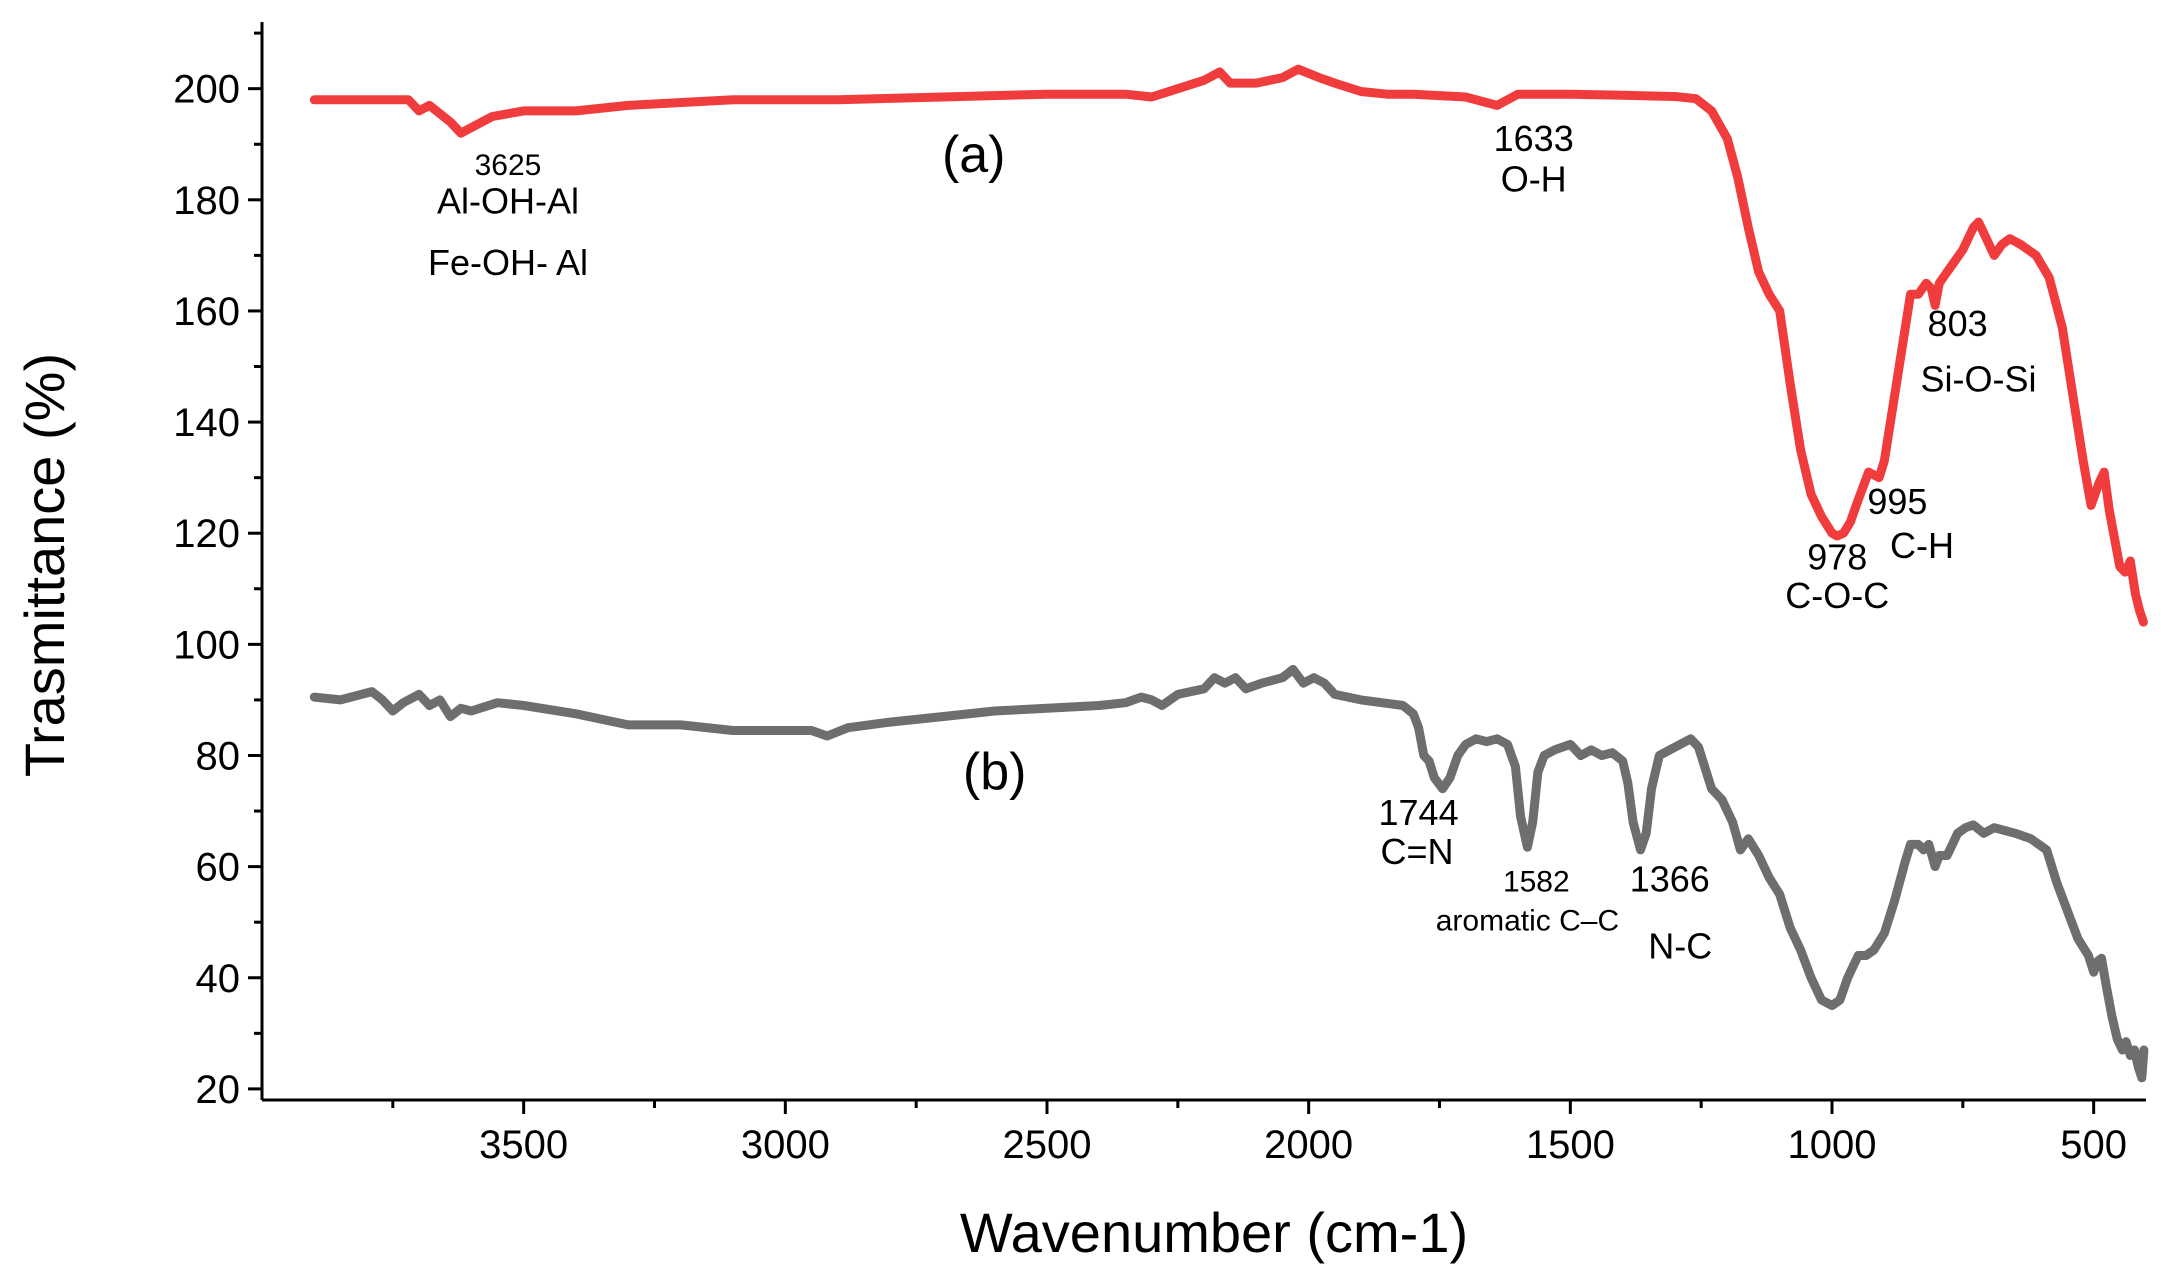  Describe the element at coordinates (1837, 556) in the screenshot. I see `ann-978: 978` at that location.